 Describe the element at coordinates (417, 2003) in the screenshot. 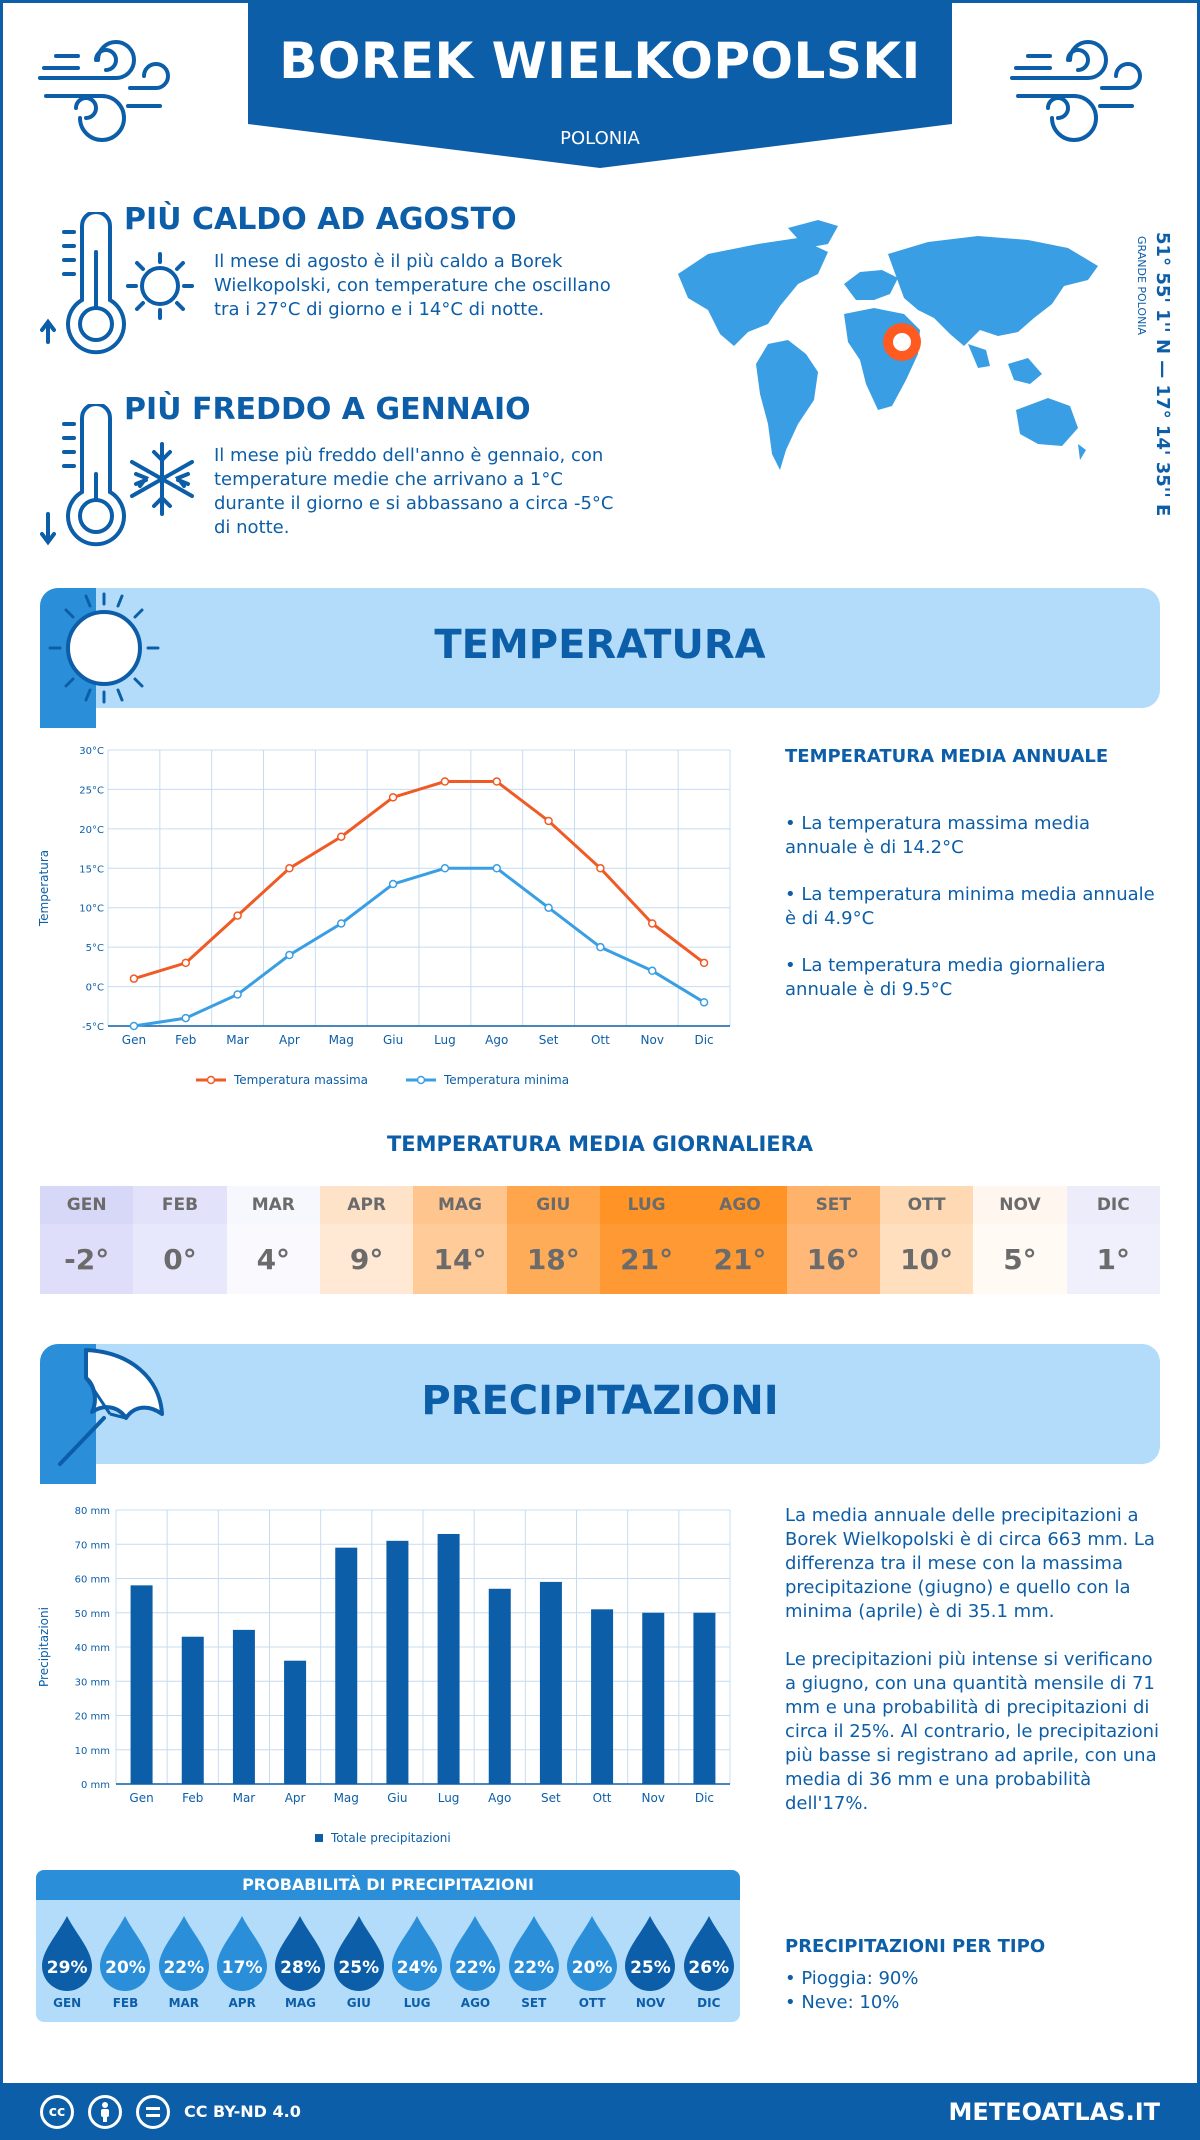

I see `probability-month: LUG` at that location.